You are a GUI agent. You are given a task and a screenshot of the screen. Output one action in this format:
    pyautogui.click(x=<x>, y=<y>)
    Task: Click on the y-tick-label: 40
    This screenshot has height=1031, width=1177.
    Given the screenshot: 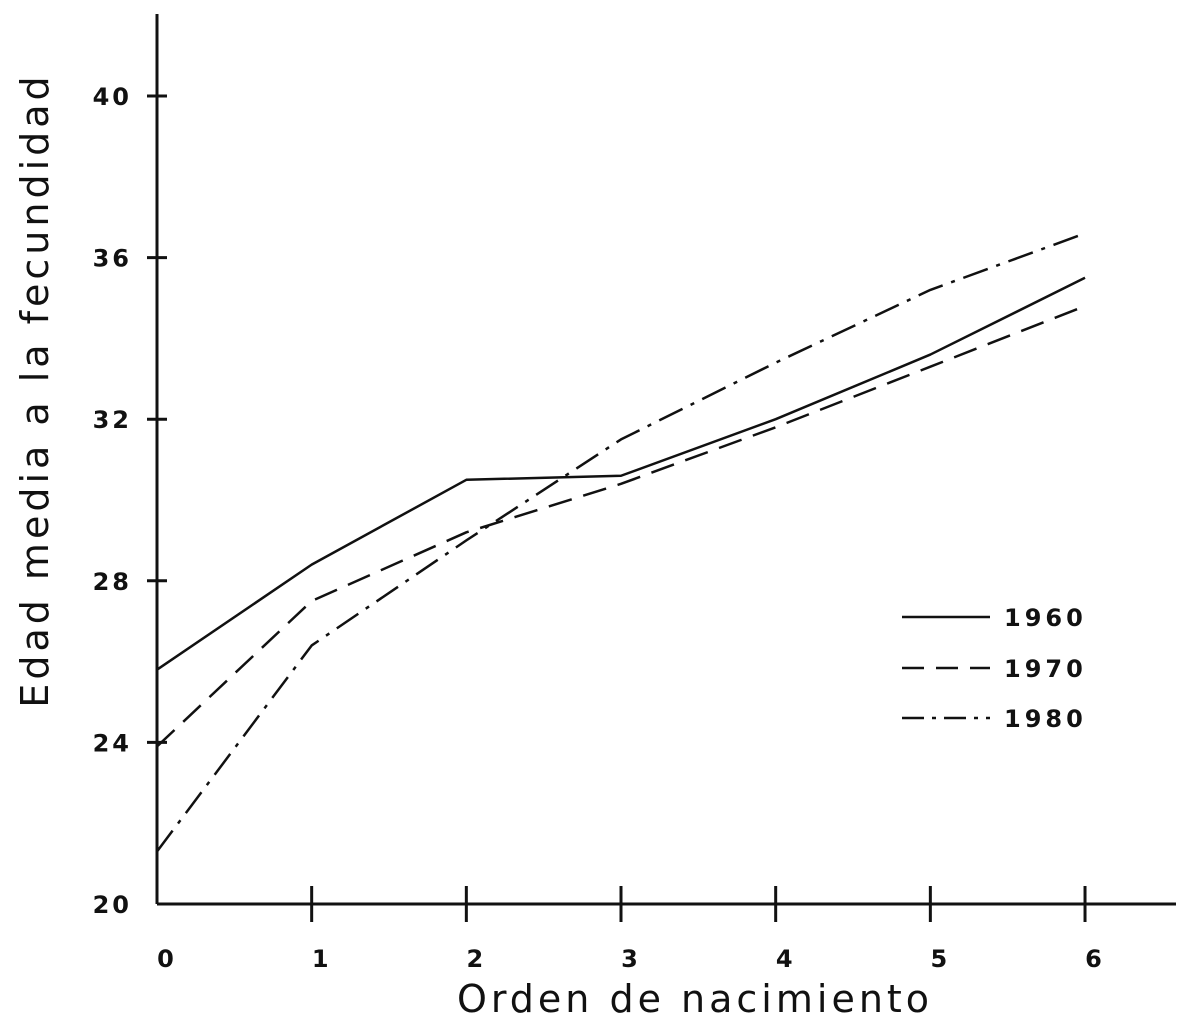 What is the action you would take?
    pyautogui.click(x=112, y=97)
    